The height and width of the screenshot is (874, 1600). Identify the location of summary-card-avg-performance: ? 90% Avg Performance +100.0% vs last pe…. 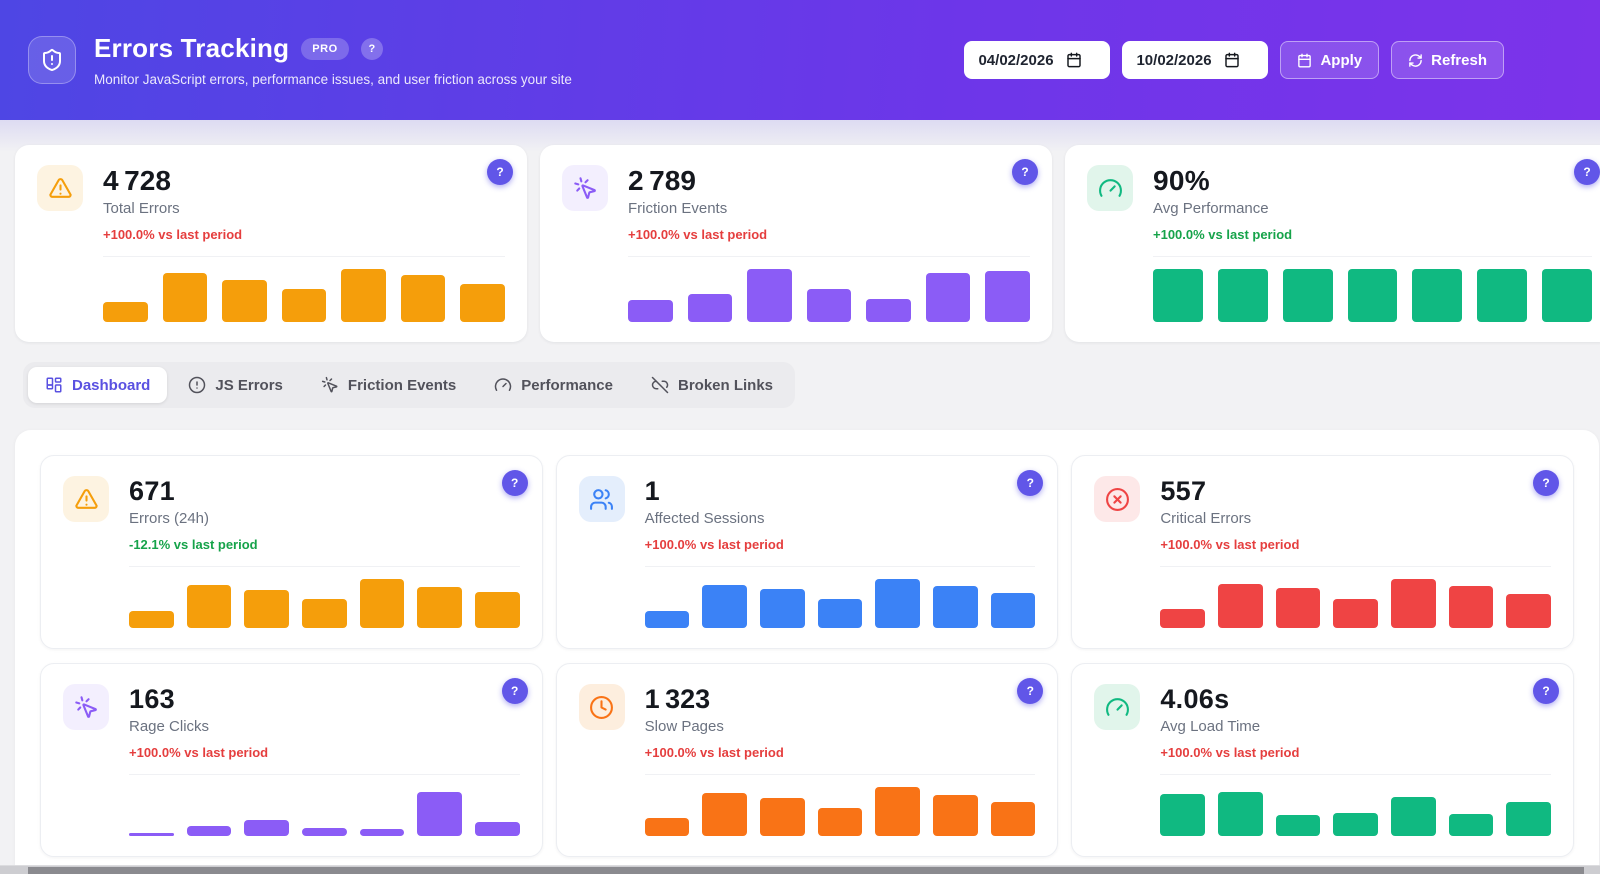
(1332, 243).